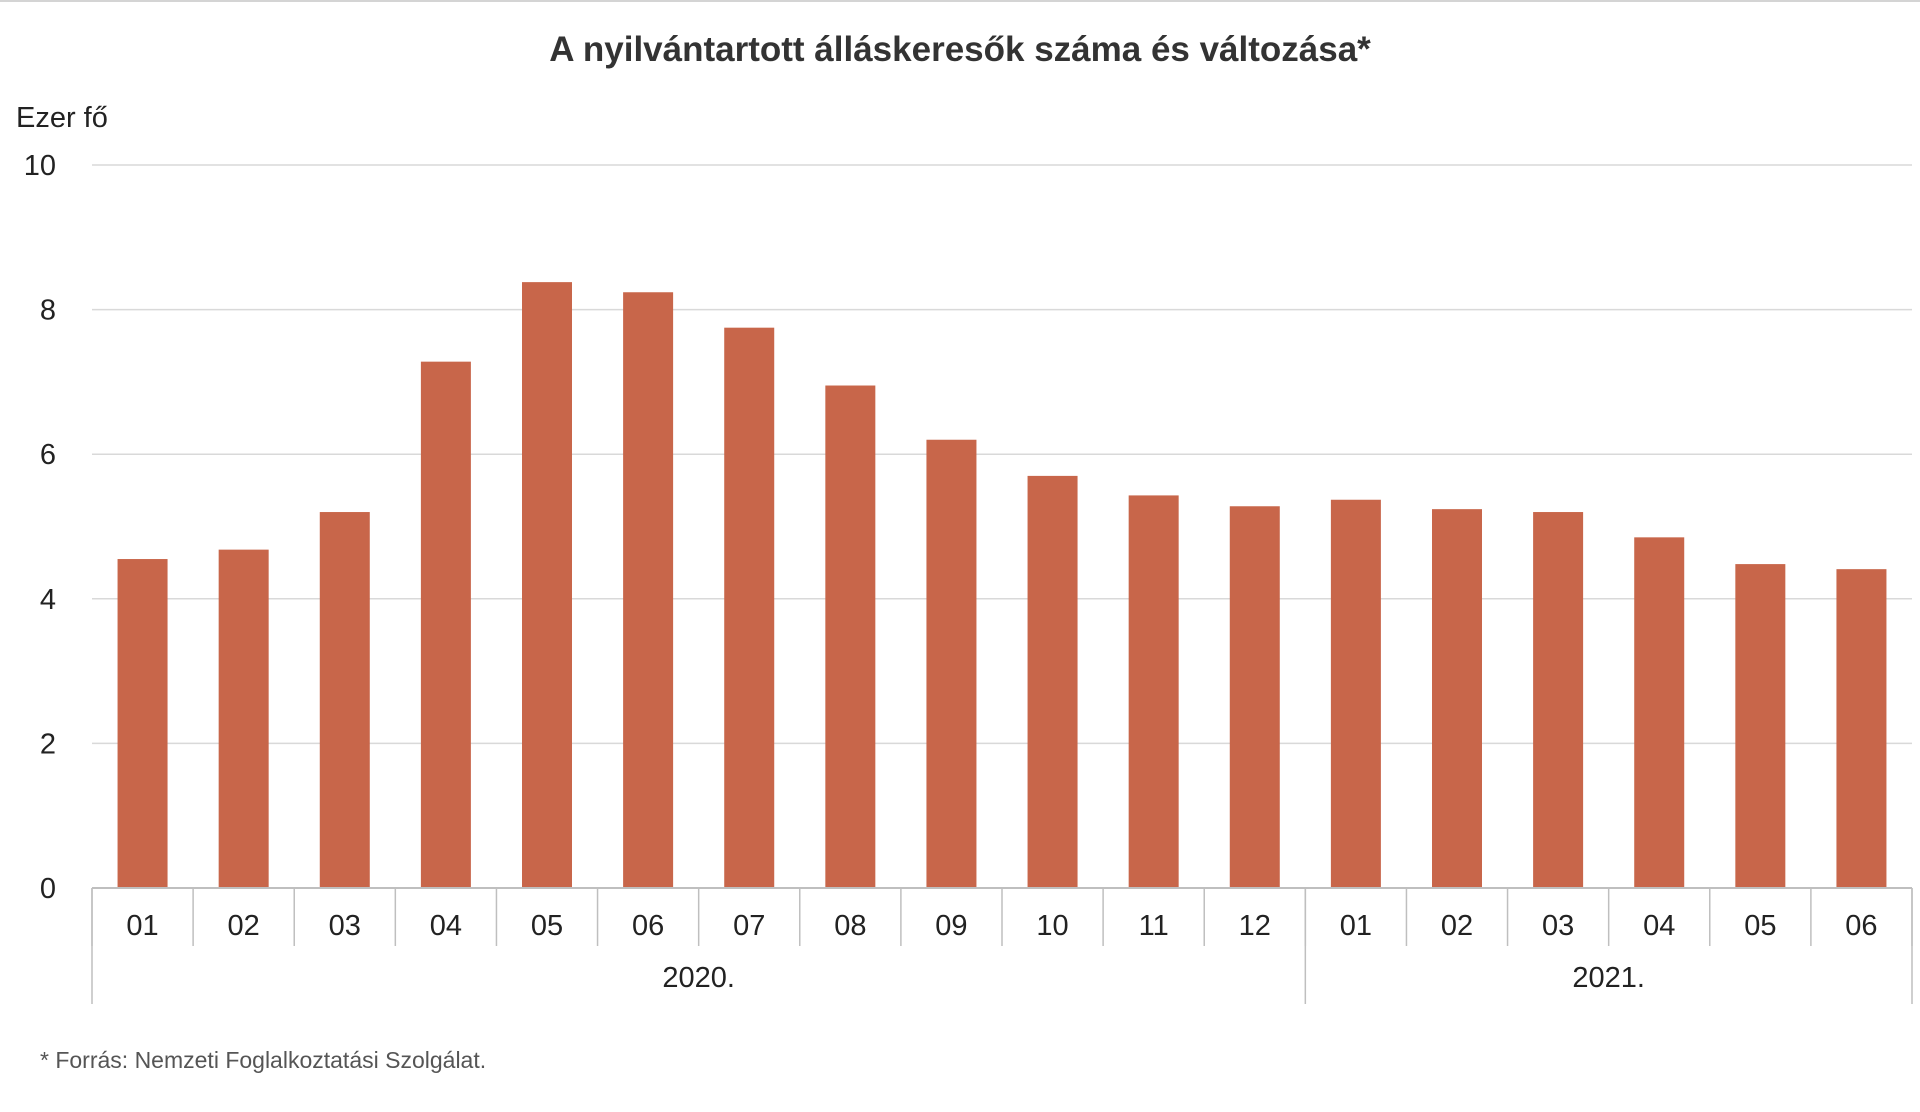  What do you see at coordinates (48, 600) in the screenshot?
I see `y-tick-label: 4` at bounding box center [48, 600].